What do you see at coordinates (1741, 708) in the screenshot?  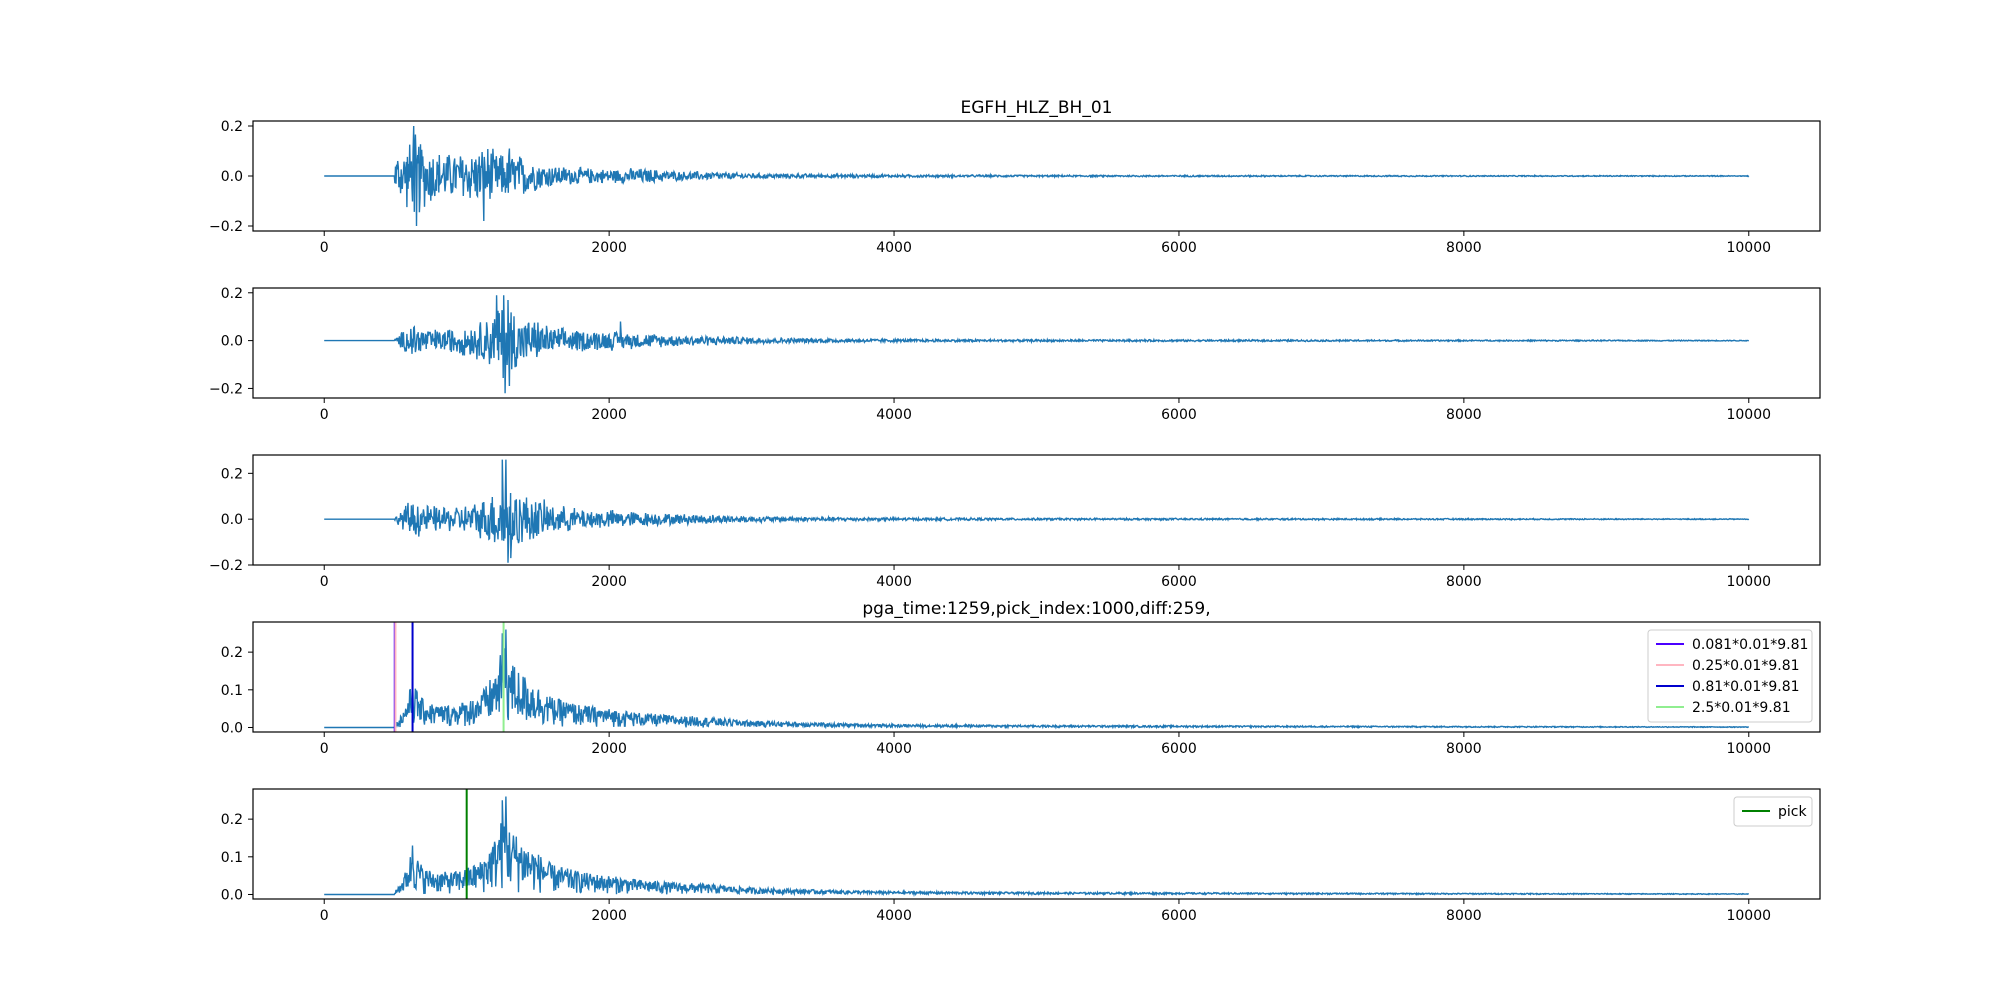 I see `legend-label: 2.5*0.01*9.81` at bounding box center [1741, 708].